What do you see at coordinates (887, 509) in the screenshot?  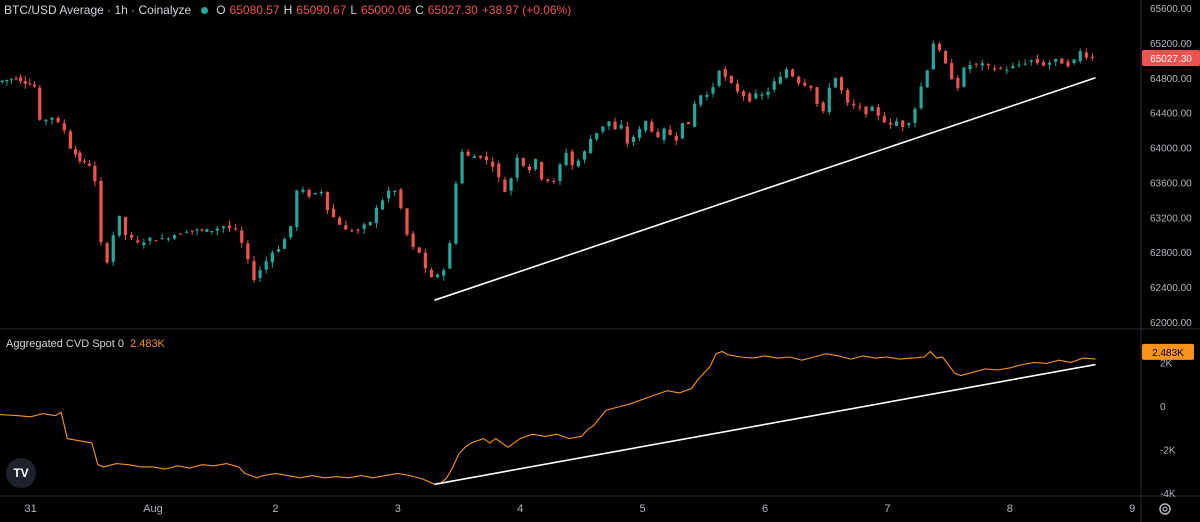 I see `time-tick-label: 7` at bounding box center [887, 509].